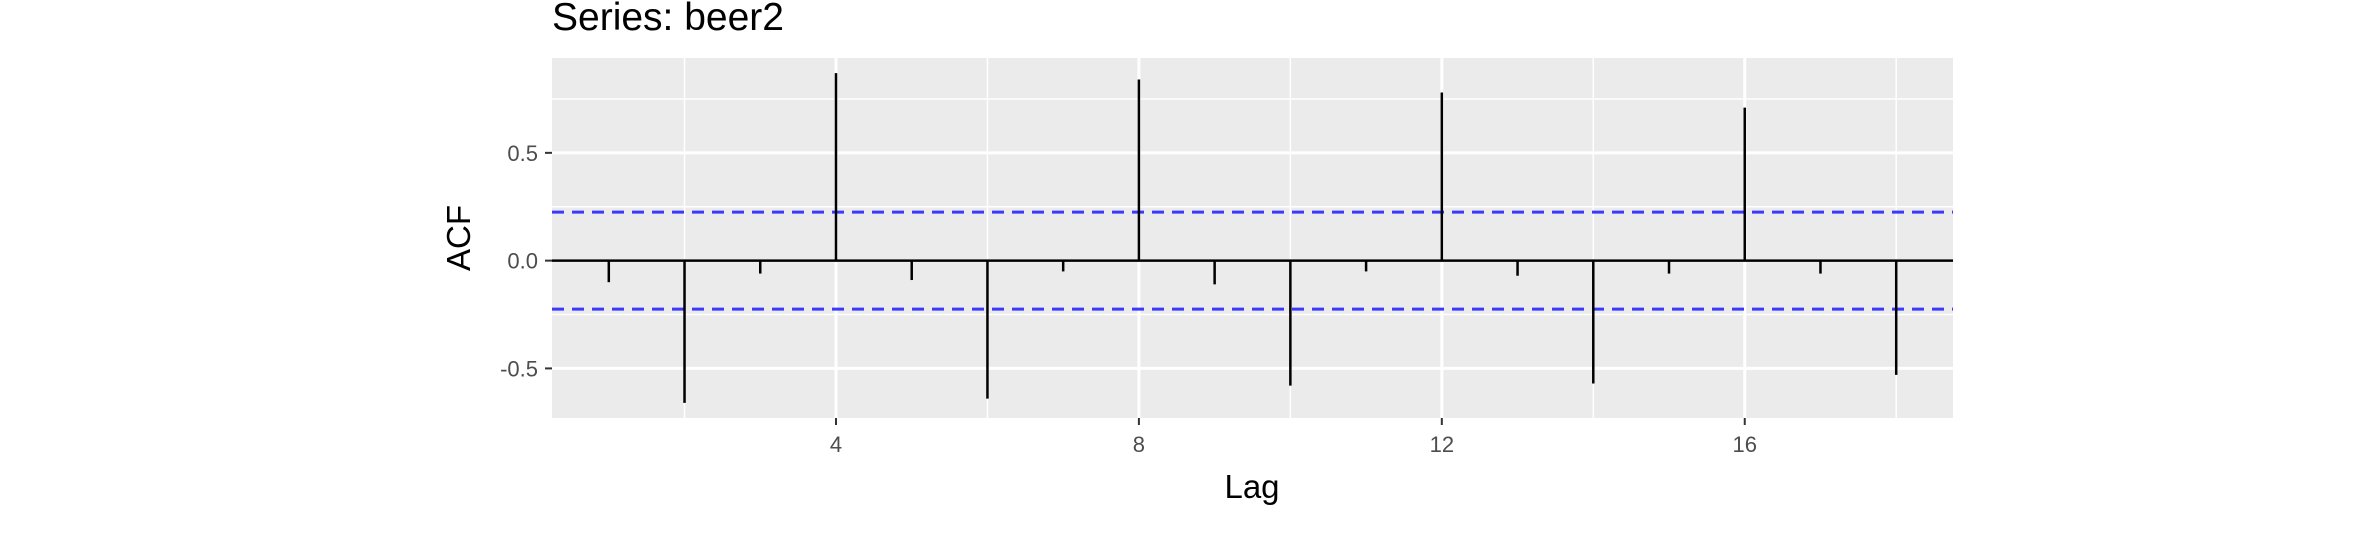 The width and height of the screenshot is (2366, 538). I want to click on x-tick-label: 16, so click(1745, 444).